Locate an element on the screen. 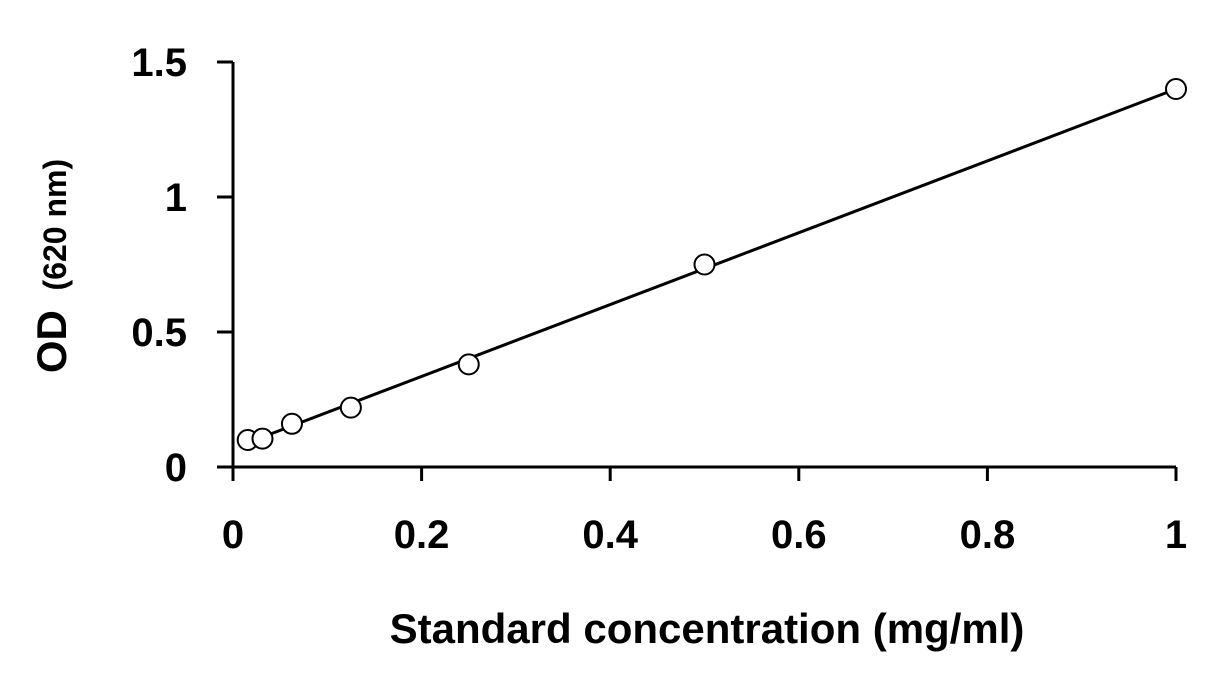  y-axis-title: OD (620 nm) is located at coordinates (51, 266).